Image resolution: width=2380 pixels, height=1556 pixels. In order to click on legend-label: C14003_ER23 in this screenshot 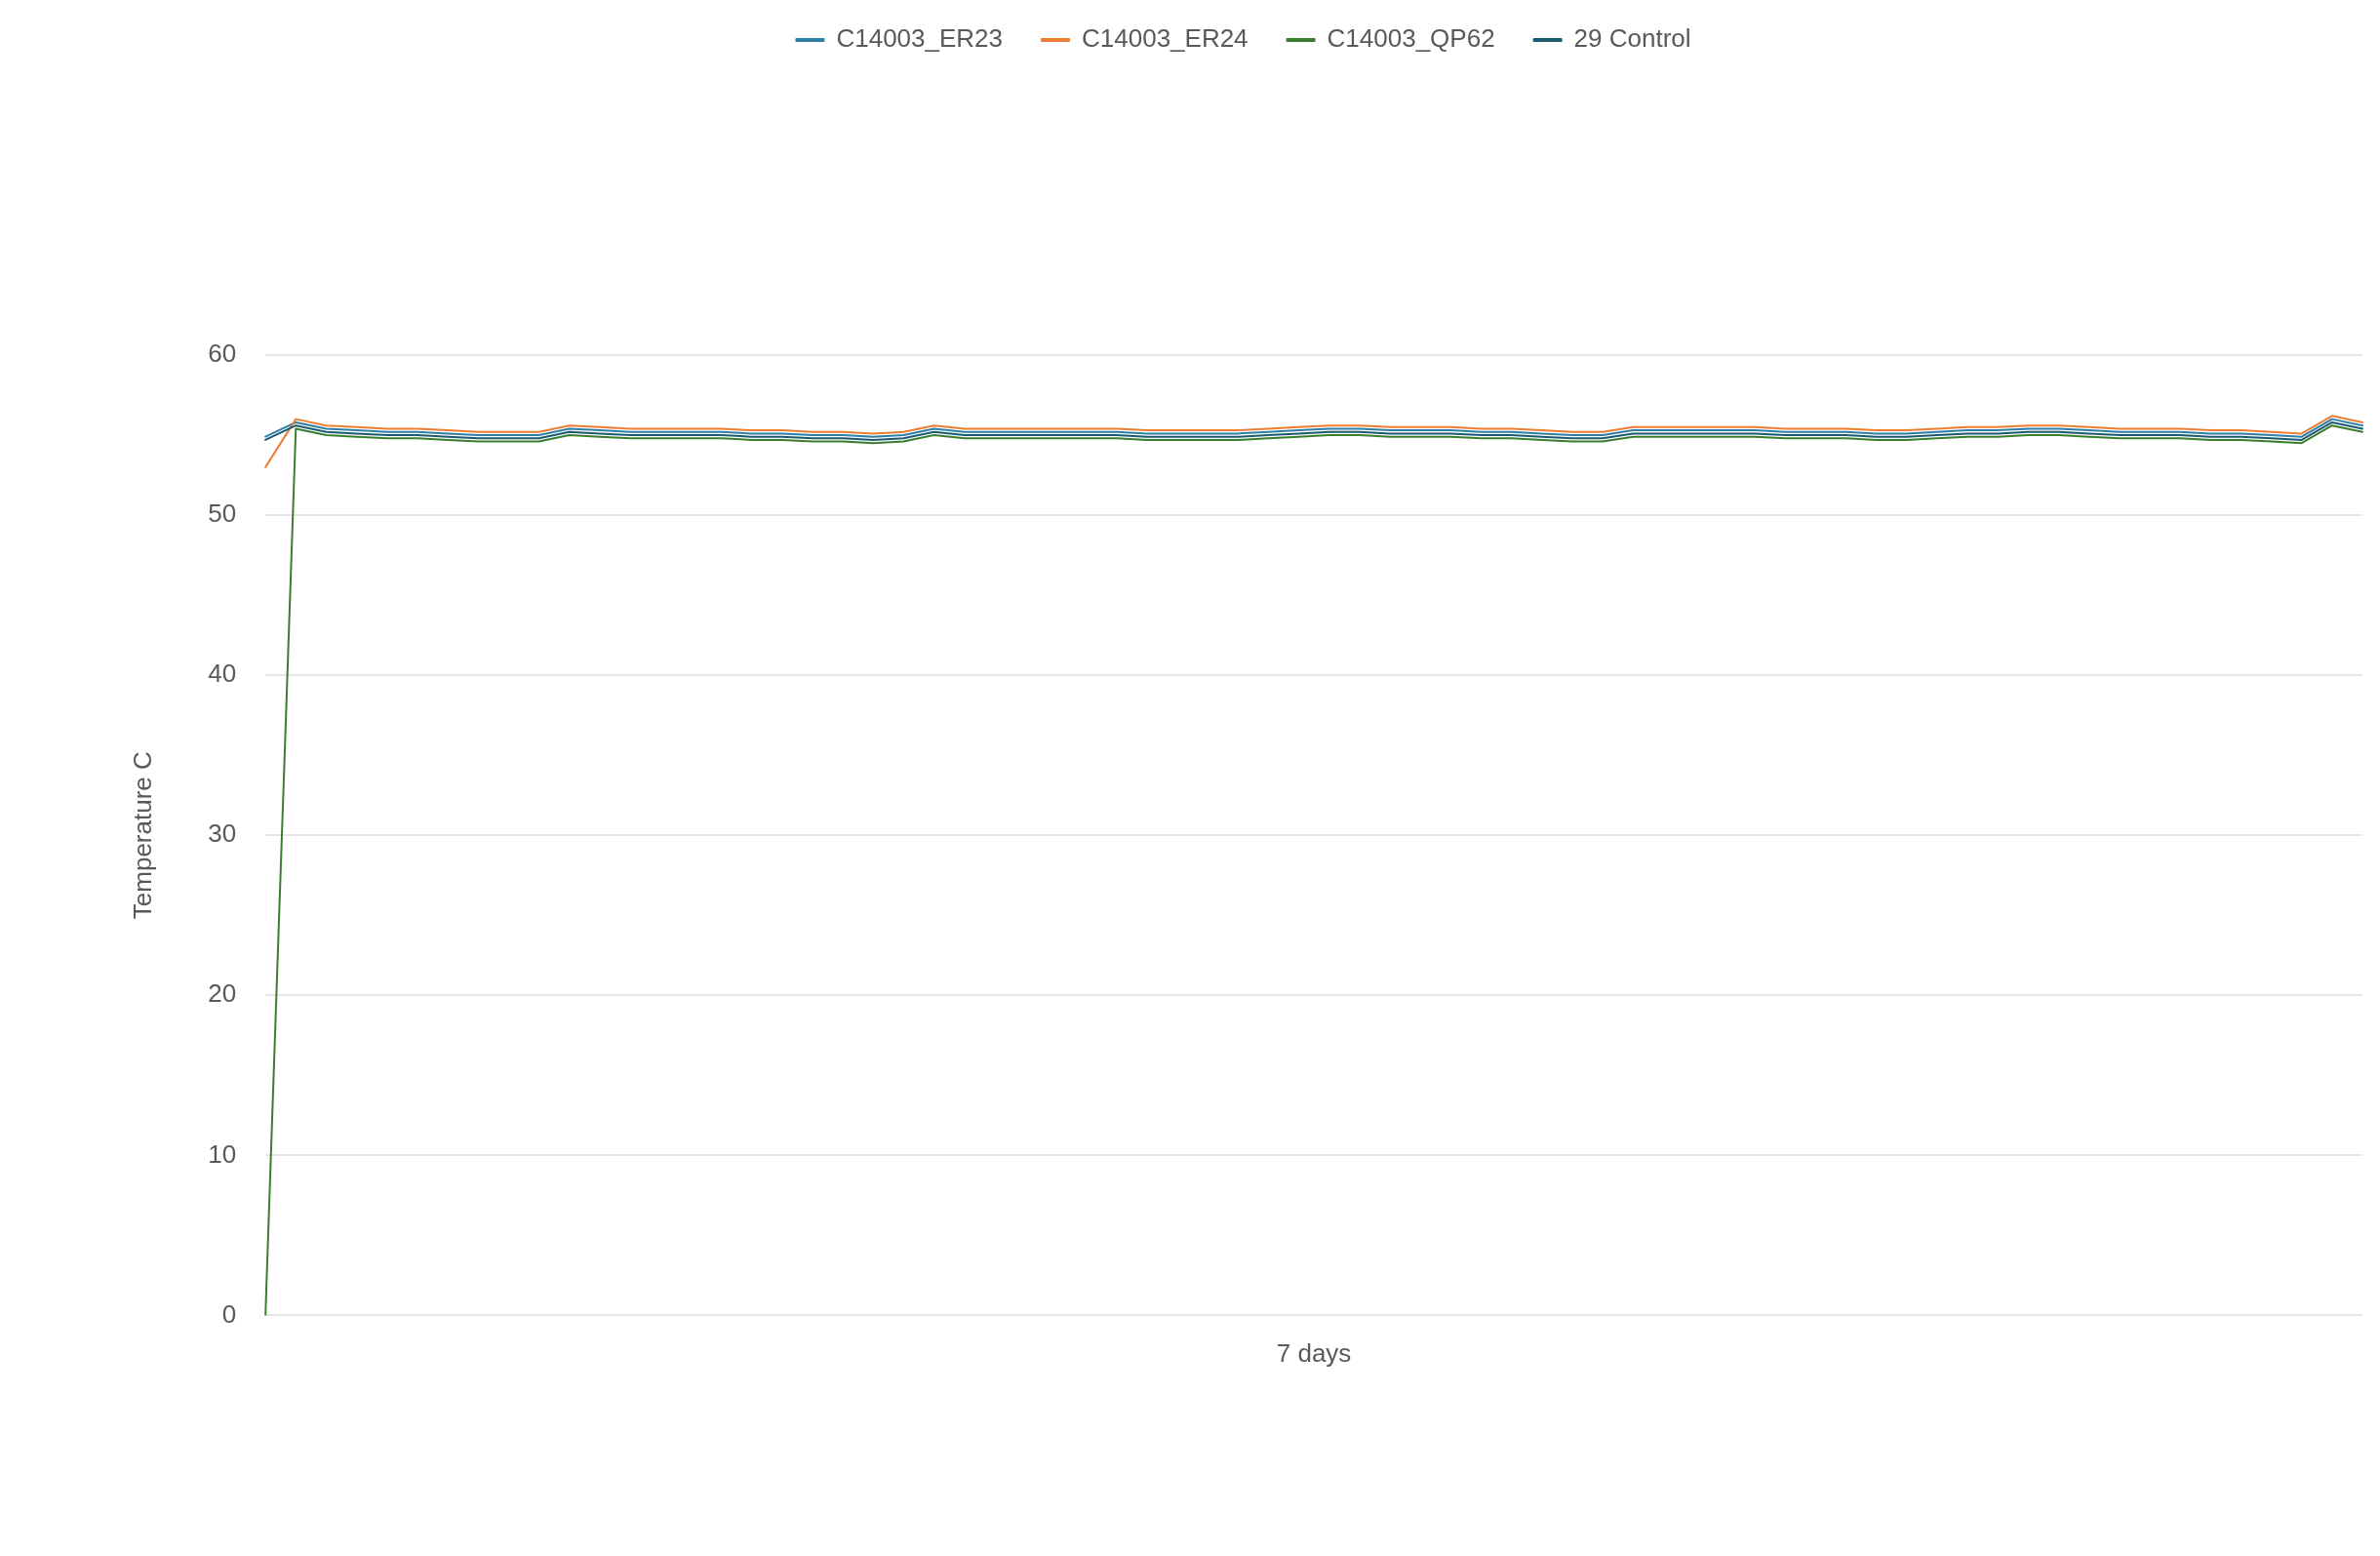, I will do `click(920, 38)`.